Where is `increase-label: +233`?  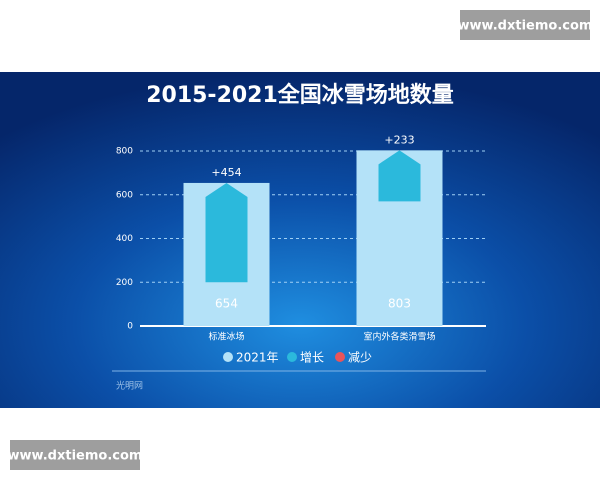 increase-label: +233 is located at coordinates (399, 139).